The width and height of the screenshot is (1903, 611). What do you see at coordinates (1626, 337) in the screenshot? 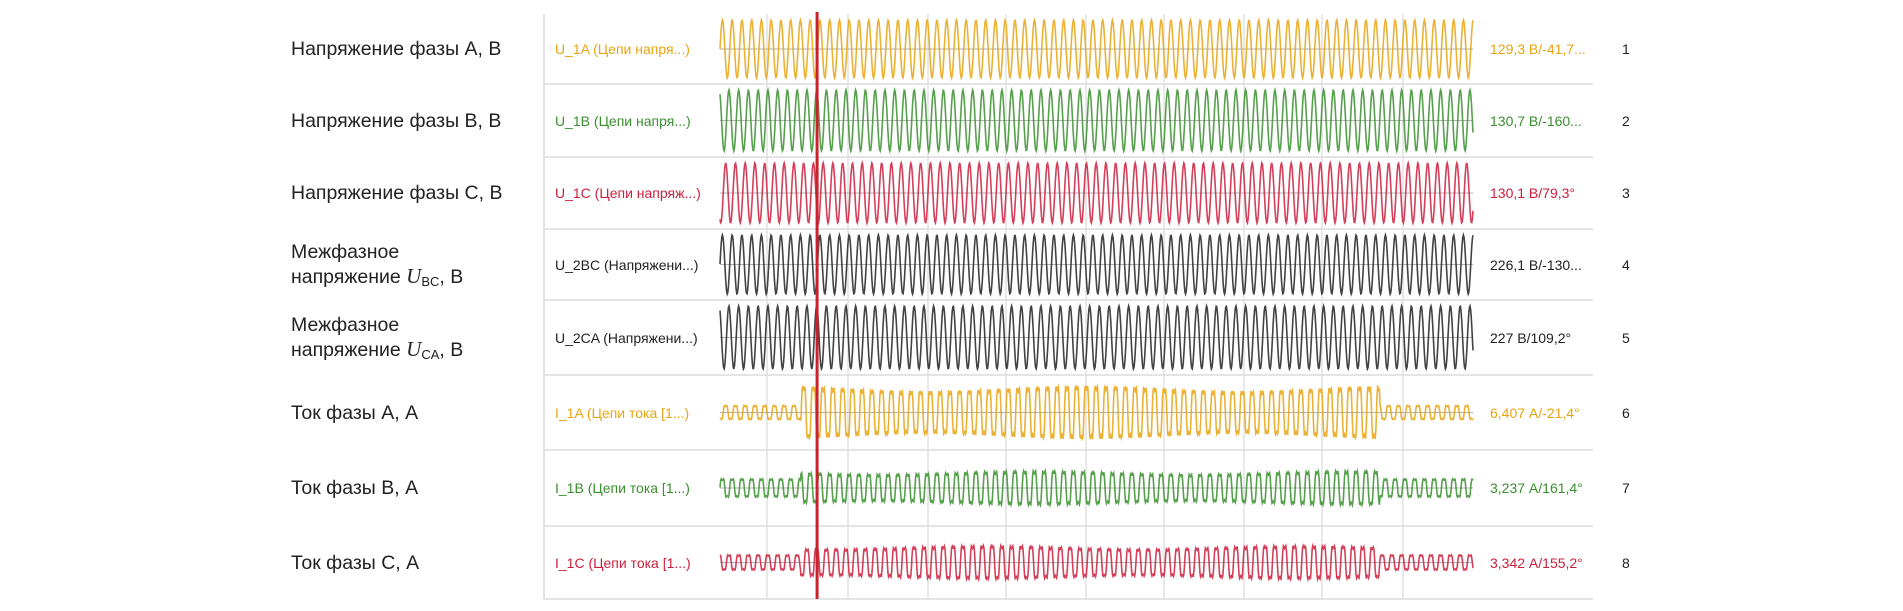
I see `channel-number: 5` at bounding box center [1626, 337].